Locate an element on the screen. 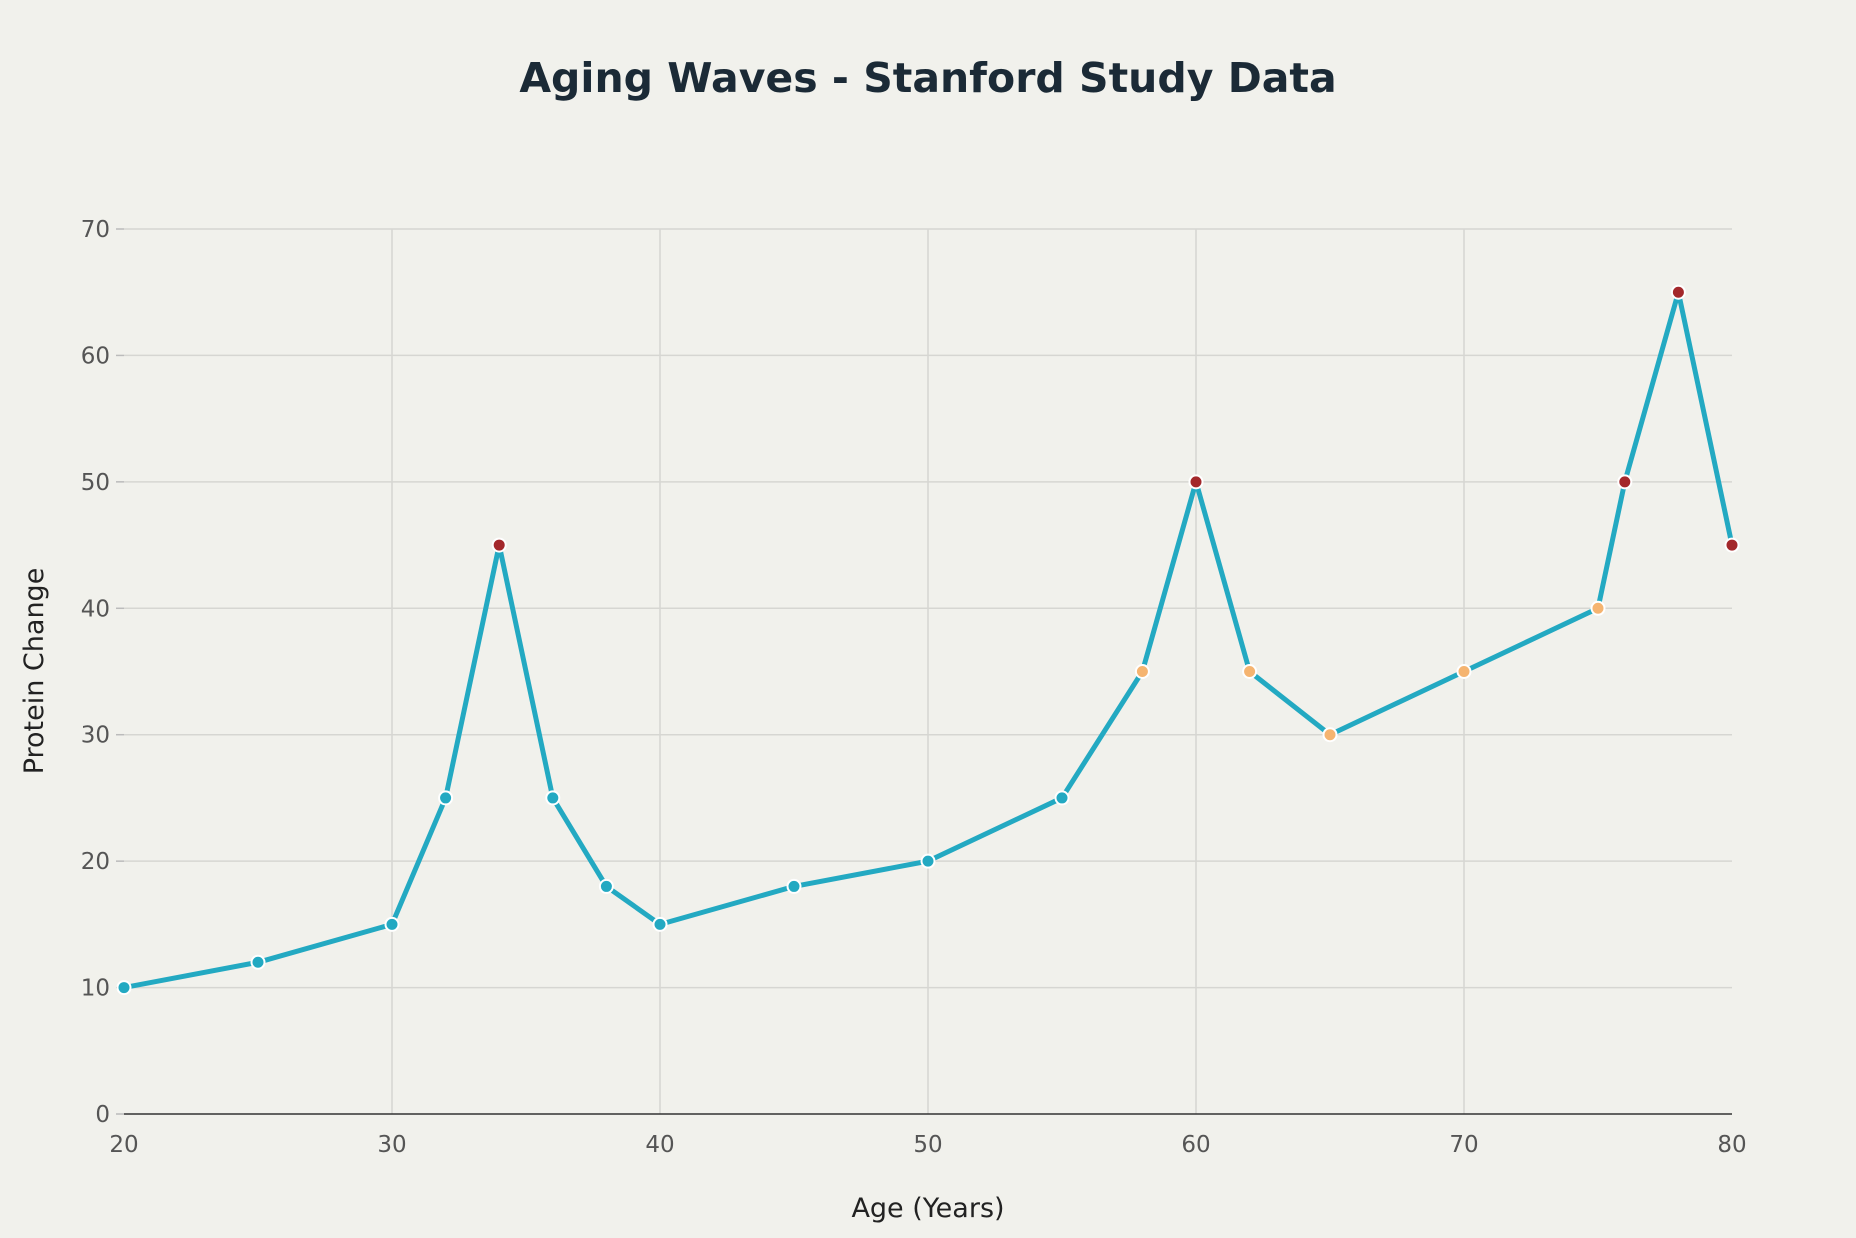  chart-title: Aging Waves - Stanford Study Data is located at coordinates (927, 78).